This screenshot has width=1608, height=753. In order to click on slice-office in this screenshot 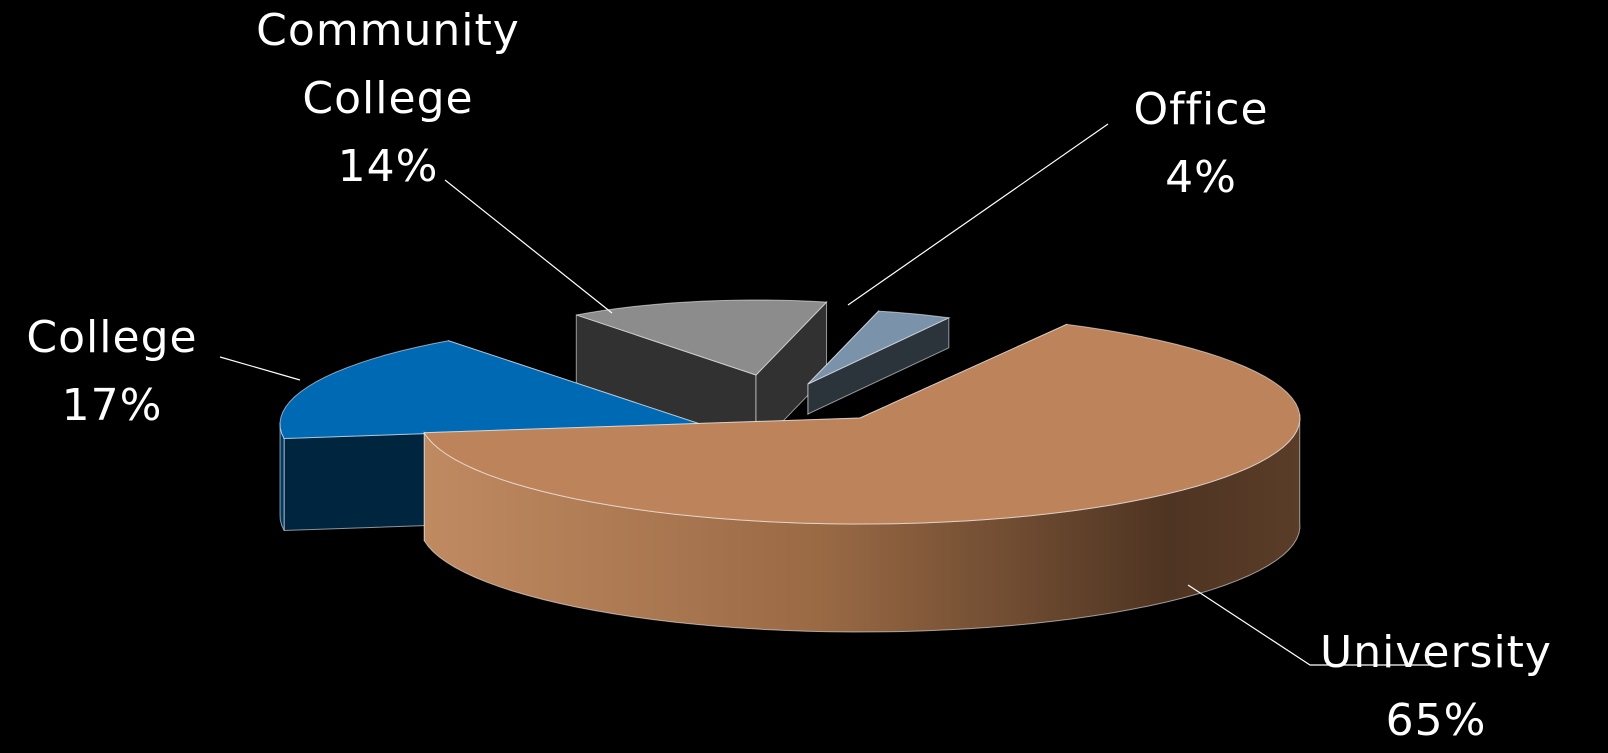, I will do `click(879, 362)`.